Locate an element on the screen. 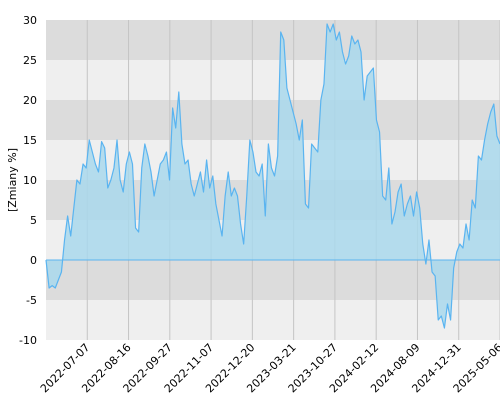 The height and width of the screenshot is (400, 500). y-axis-label: [Zmiany %] is located at coordinates (12, 180).